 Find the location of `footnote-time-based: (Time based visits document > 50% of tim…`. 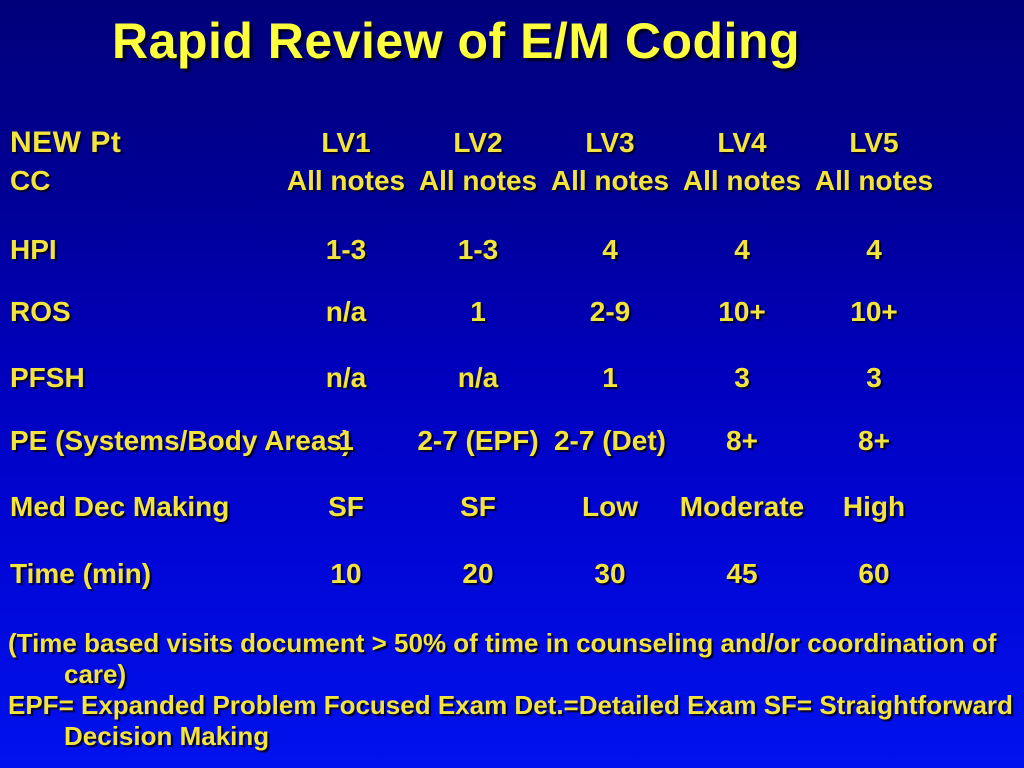

footnote-time-based: (Time based visits document > 50% of tim… is located at coordinates (502, 659).